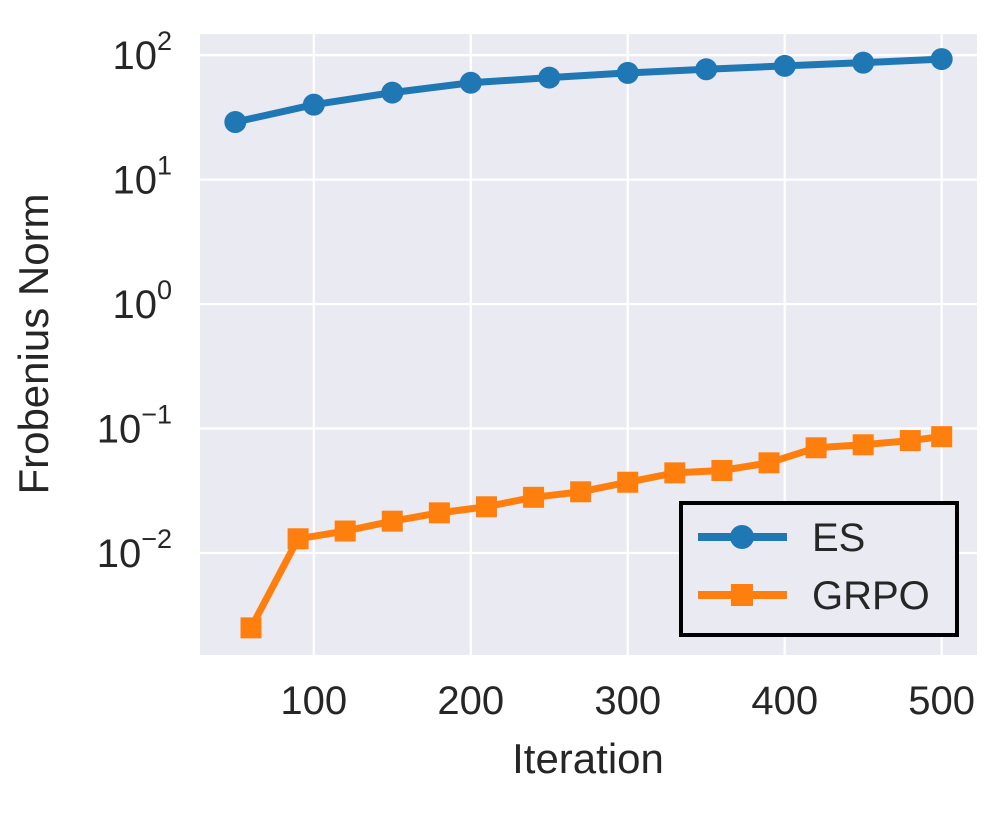 The width and height of the screenshot is (1004, 816). What do you see at coordinates (134, 426) in the screenshot?
I see `y-tick-label: 10⁻¹` at bounding box center [134, 426].